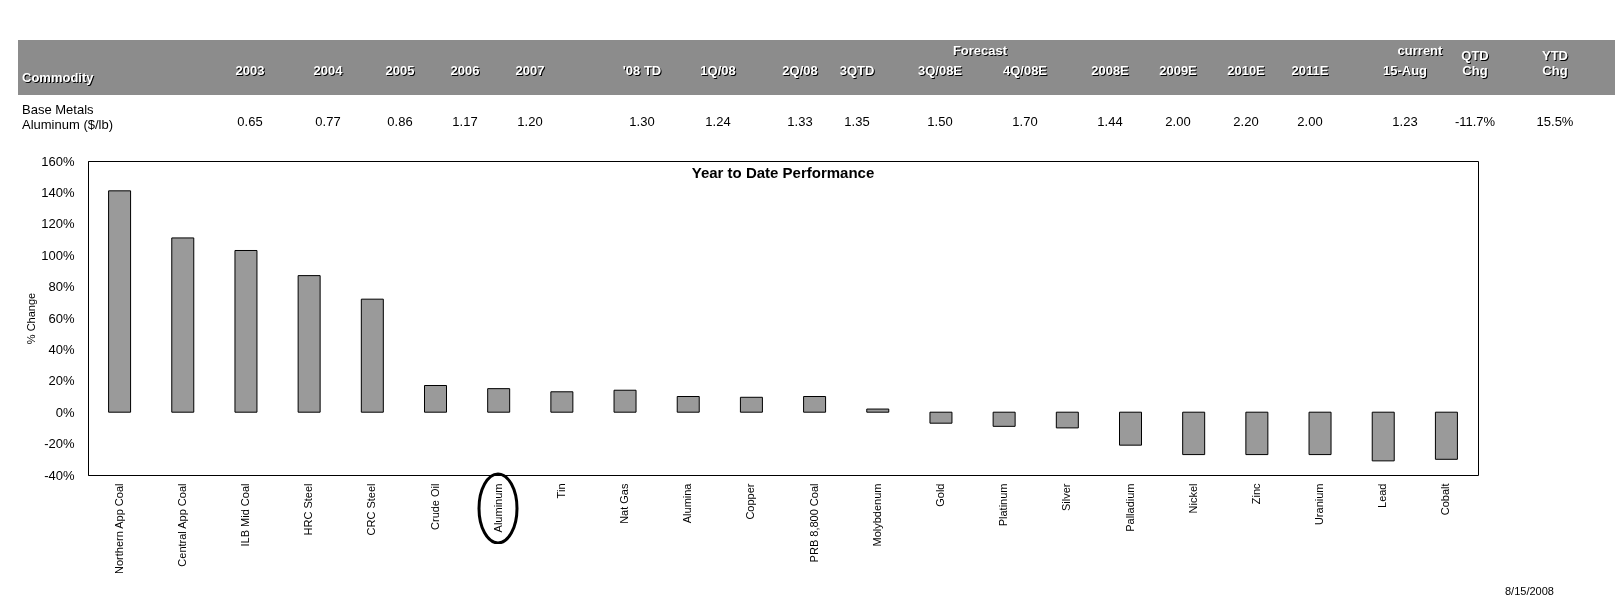 This screenshot has height=615, width=1615. What do you see at coordinates (940, 70) in the screenshot?
I see `text: 3Q/08E` at bounding box center [940, 70].